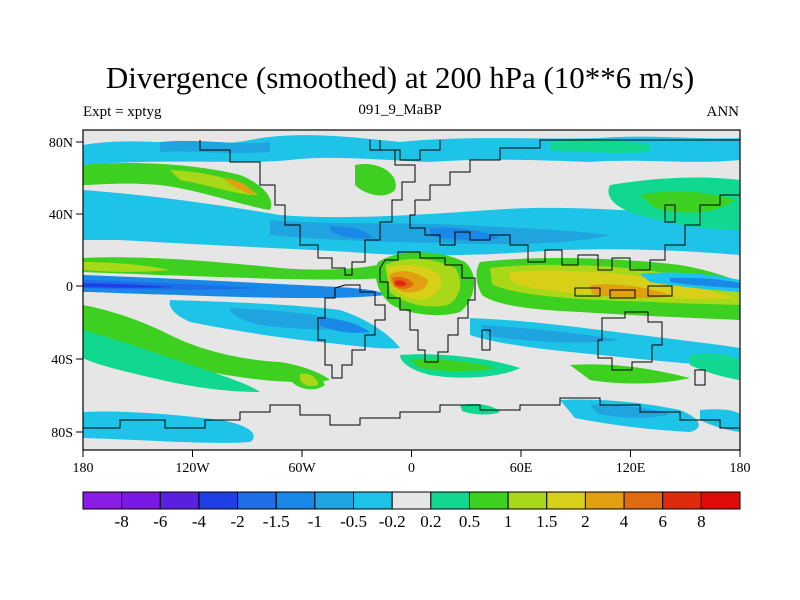 This screenshot has width=800, height=600. I want to click on y-tick-label: 40S, so click(62, 360).